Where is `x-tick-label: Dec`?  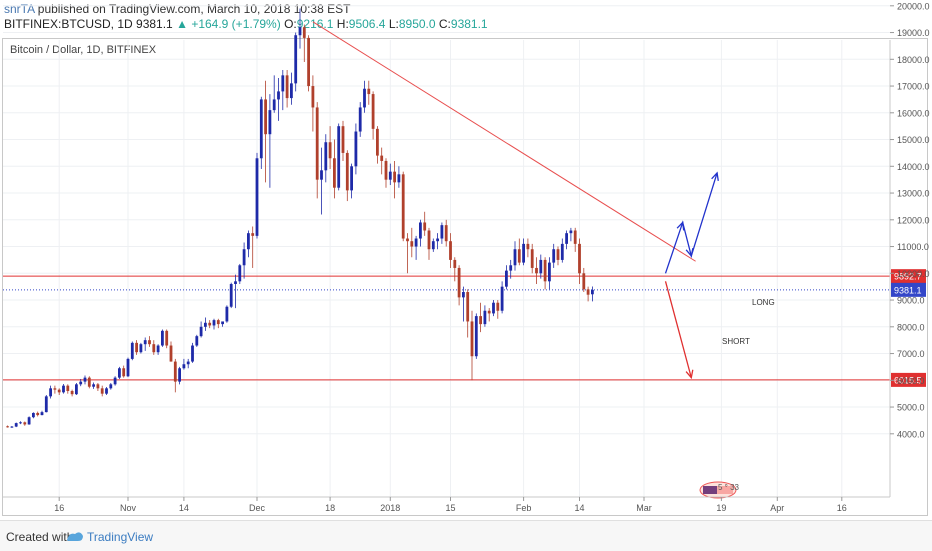
x-tick-label: Dec is located at coordinates (257, 508).